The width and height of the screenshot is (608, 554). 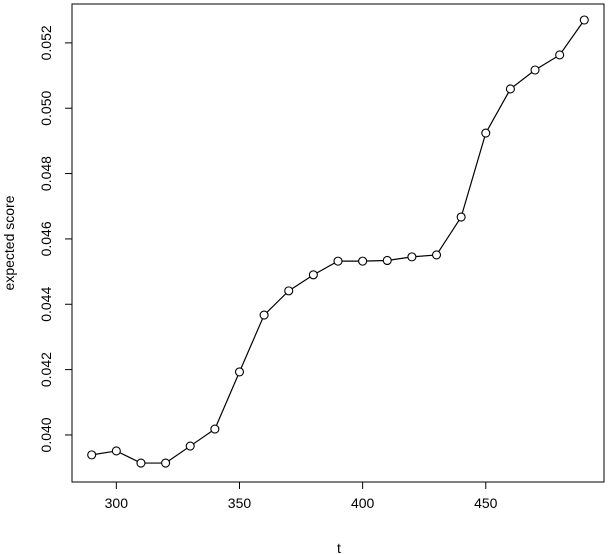 I want to click on x-tick-label: 350, so click(x=240, y=503).